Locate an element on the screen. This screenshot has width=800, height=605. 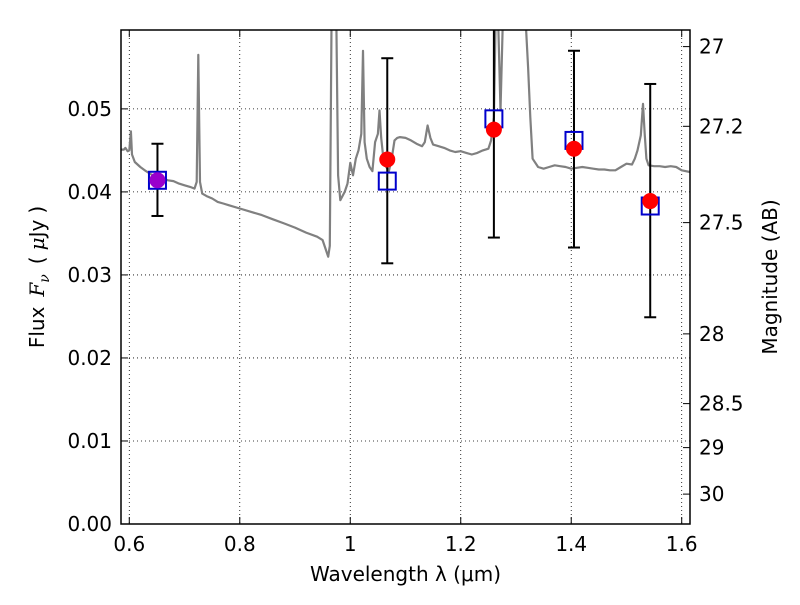
y2-axis-ticks: 27 27.2 27.5 28 28.5 29 30 is located at coordinates (713, 270).